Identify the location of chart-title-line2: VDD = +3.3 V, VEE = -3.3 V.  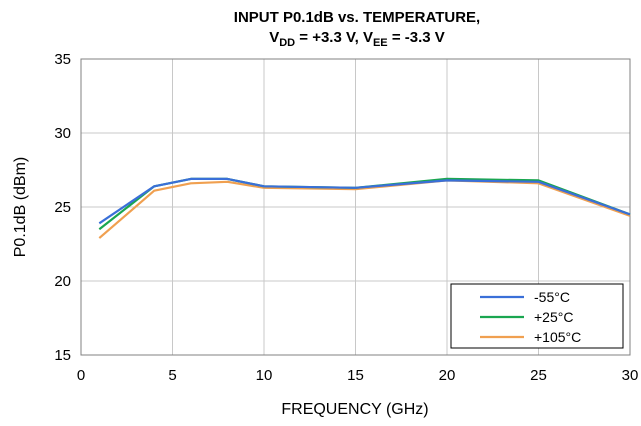
(357, 39).